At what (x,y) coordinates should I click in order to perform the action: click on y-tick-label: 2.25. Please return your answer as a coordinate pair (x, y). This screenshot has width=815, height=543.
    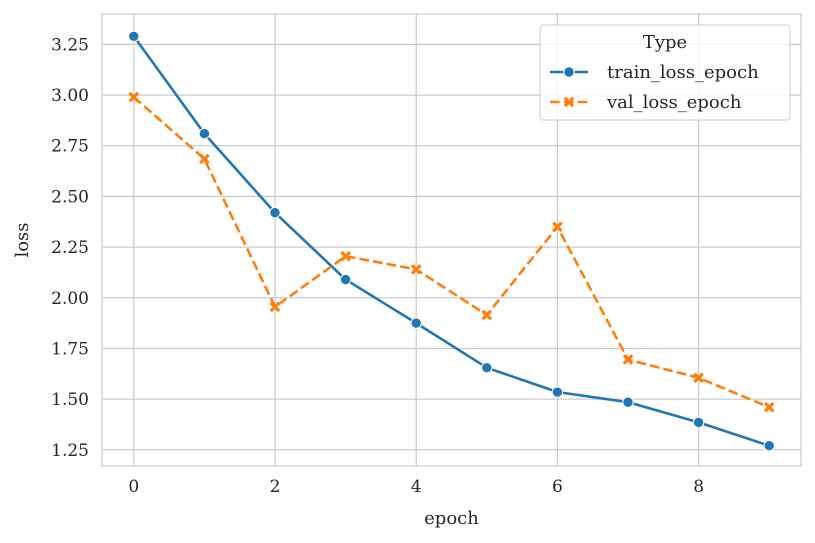
    Looking at the image, I should click on (70, 248).